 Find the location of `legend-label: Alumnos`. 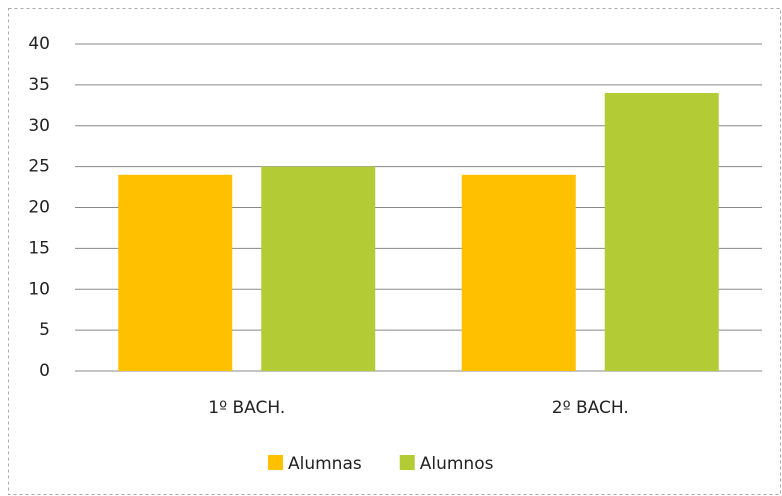

legend-label: Alumnos is located at coordinates (457, 464).